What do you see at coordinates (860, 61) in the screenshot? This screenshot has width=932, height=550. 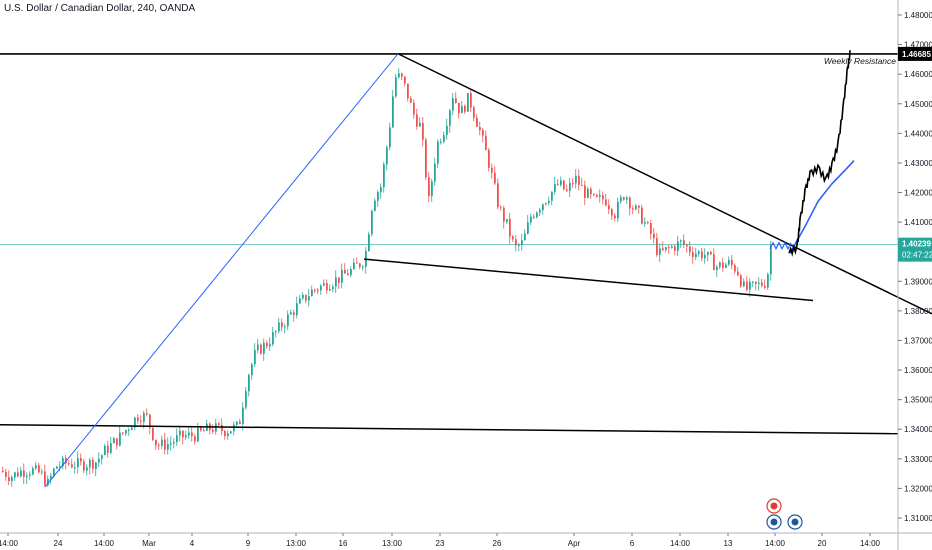 I see `weekly-resistance-annotation: Weekly Resistance` at bounding box center [860, 61].